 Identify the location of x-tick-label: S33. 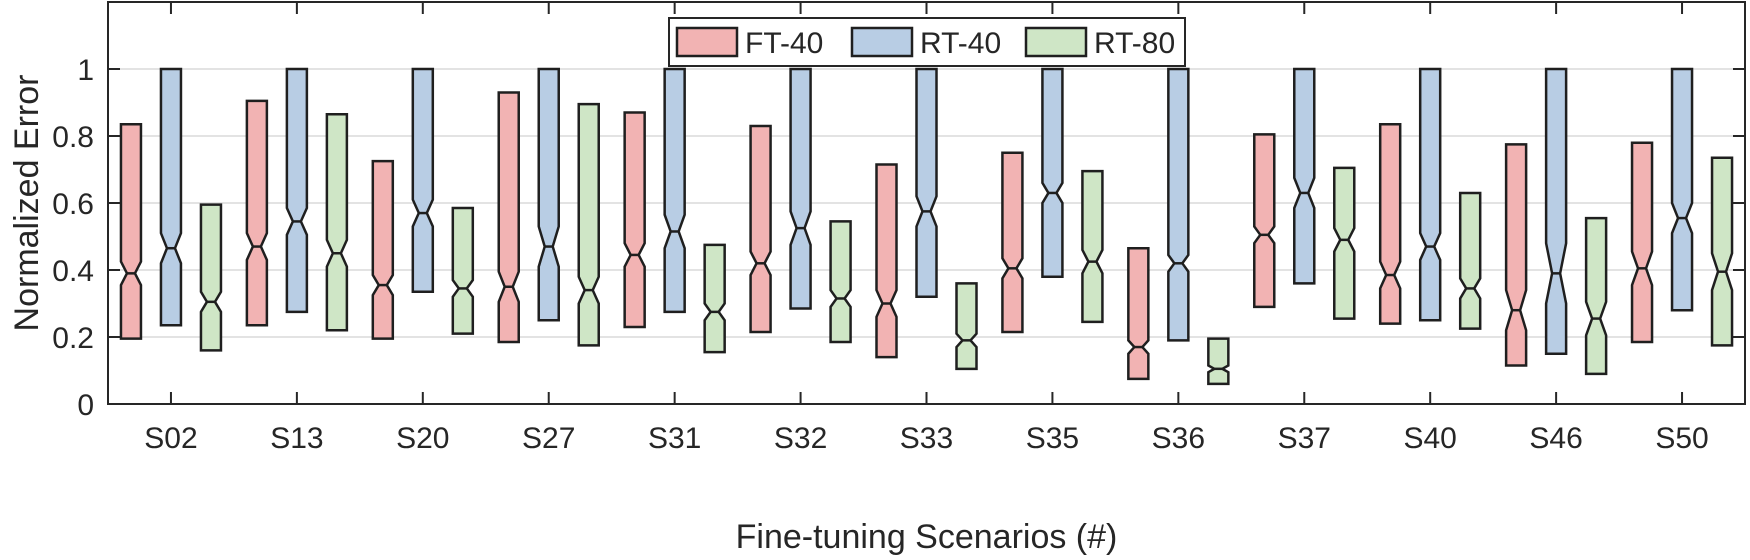
(926, 438).